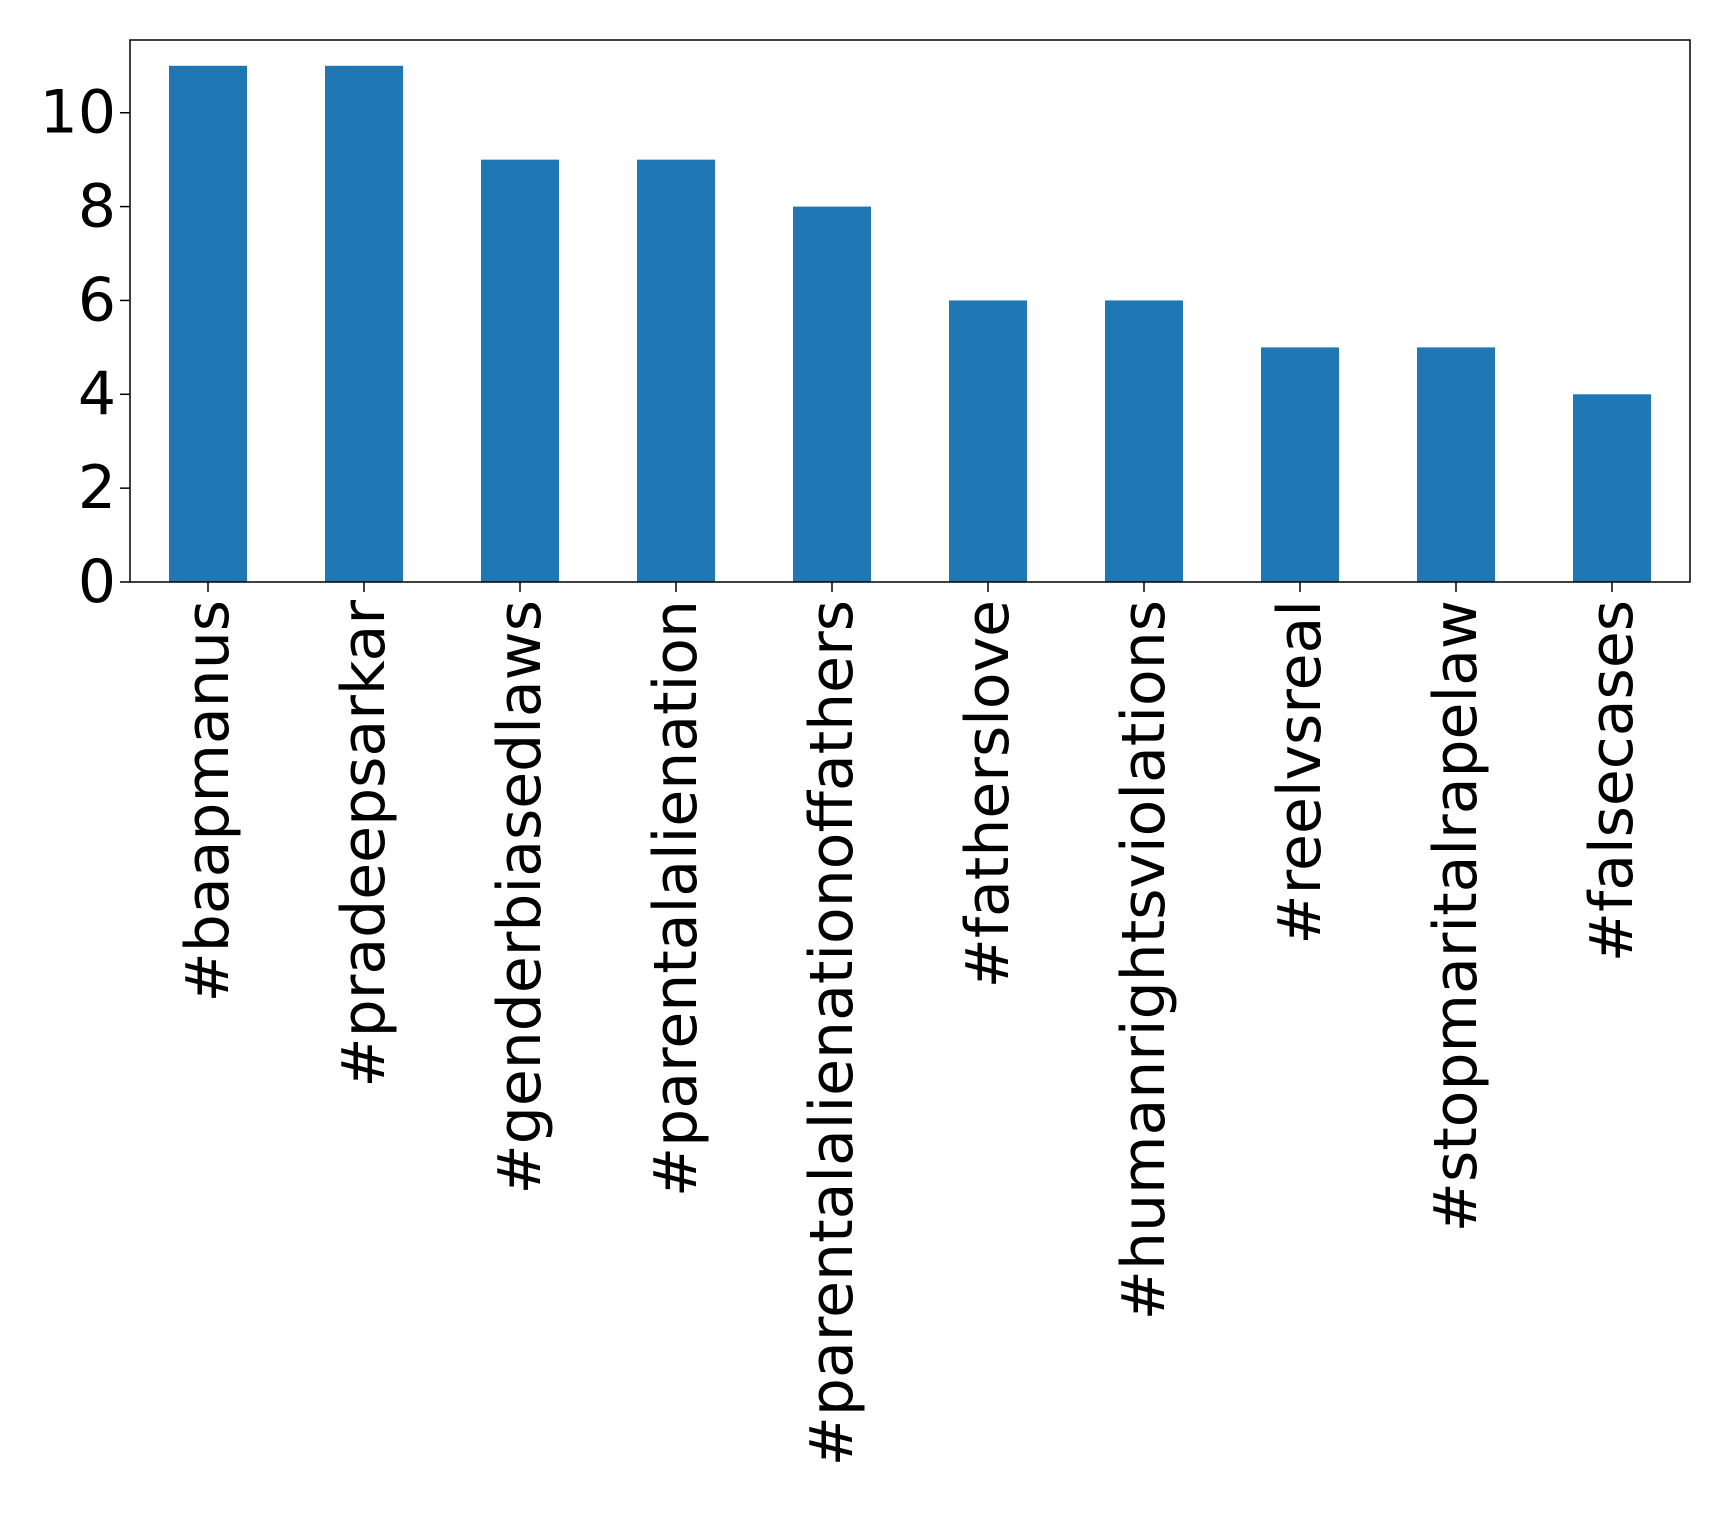  I want to click on x-tick-label-9: #falsecases, so click(1612, 781).